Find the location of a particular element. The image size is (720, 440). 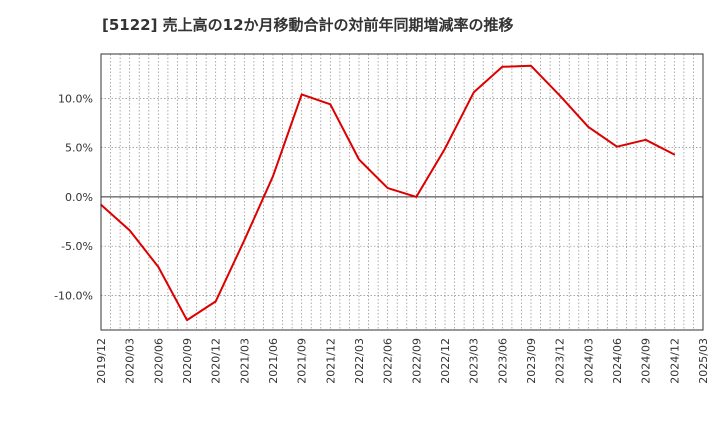

x-tick-label: 2021/06 is located at coordinates (273, 361).